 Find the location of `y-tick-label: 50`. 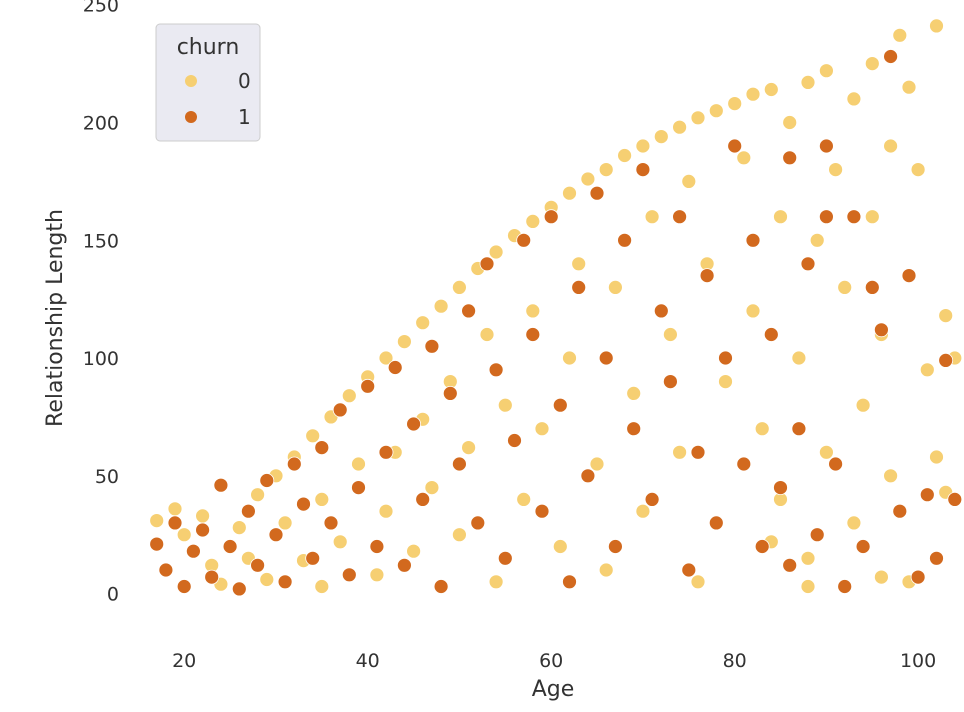

y-tick-label: 50 is located at coordinates (107, 477).